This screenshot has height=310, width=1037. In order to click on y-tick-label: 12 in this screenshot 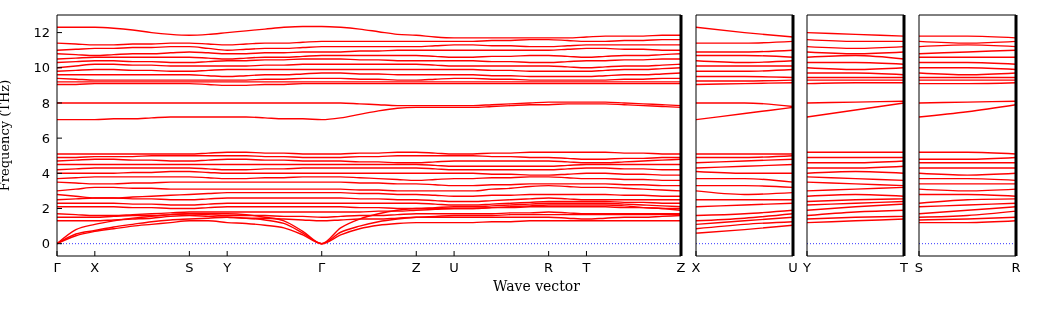, I will do `click(41, 33)`.